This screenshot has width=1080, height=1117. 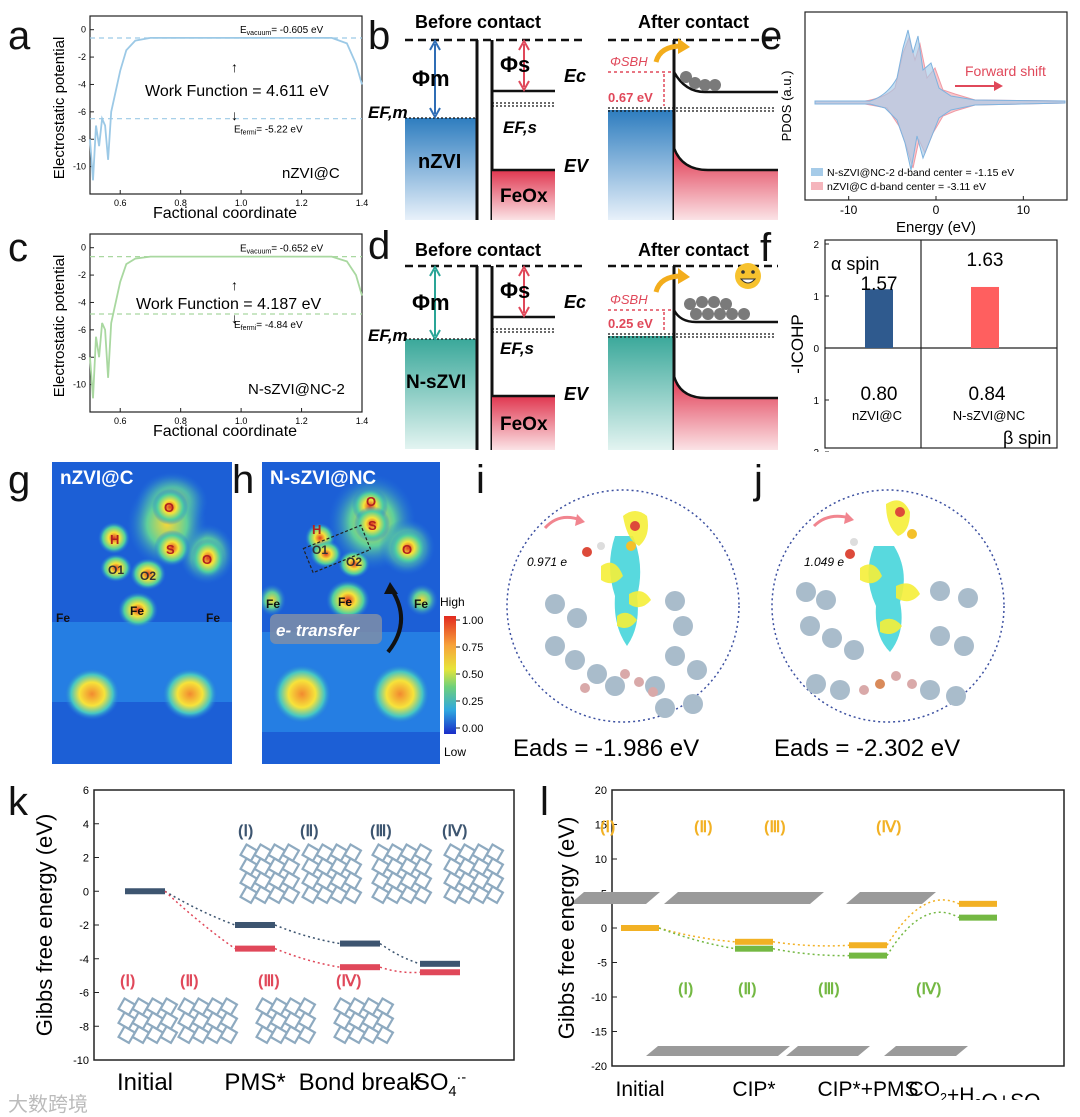 I want to click on charge-i-outline, so click(x=623, y=606).